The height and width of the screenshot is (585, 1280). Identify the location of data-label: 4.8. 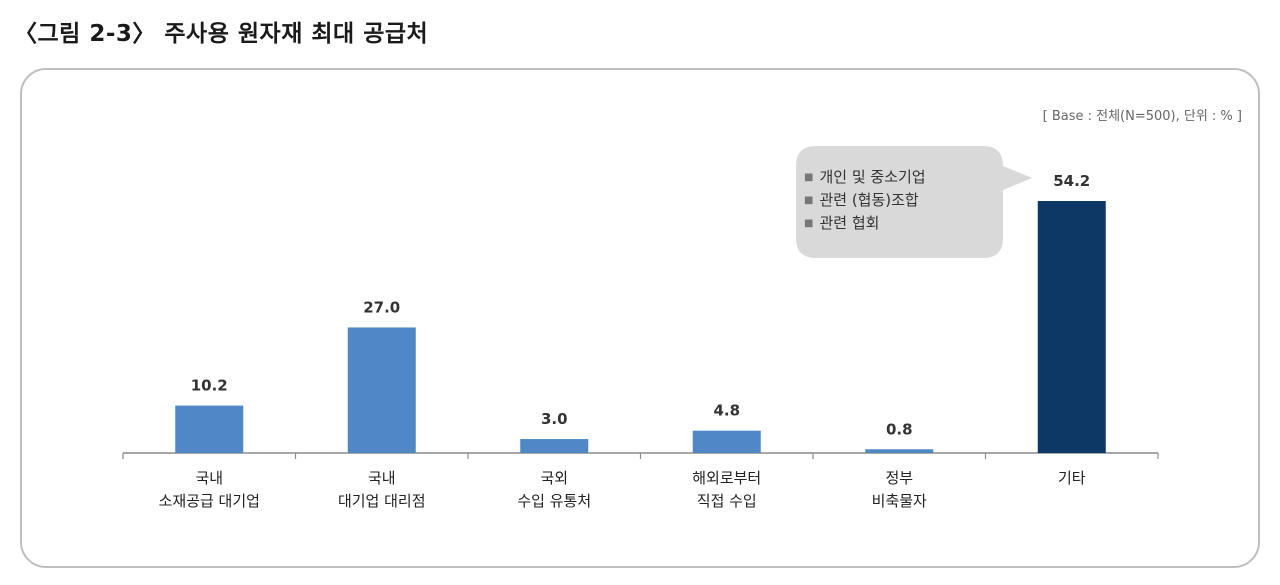
(726, 411).